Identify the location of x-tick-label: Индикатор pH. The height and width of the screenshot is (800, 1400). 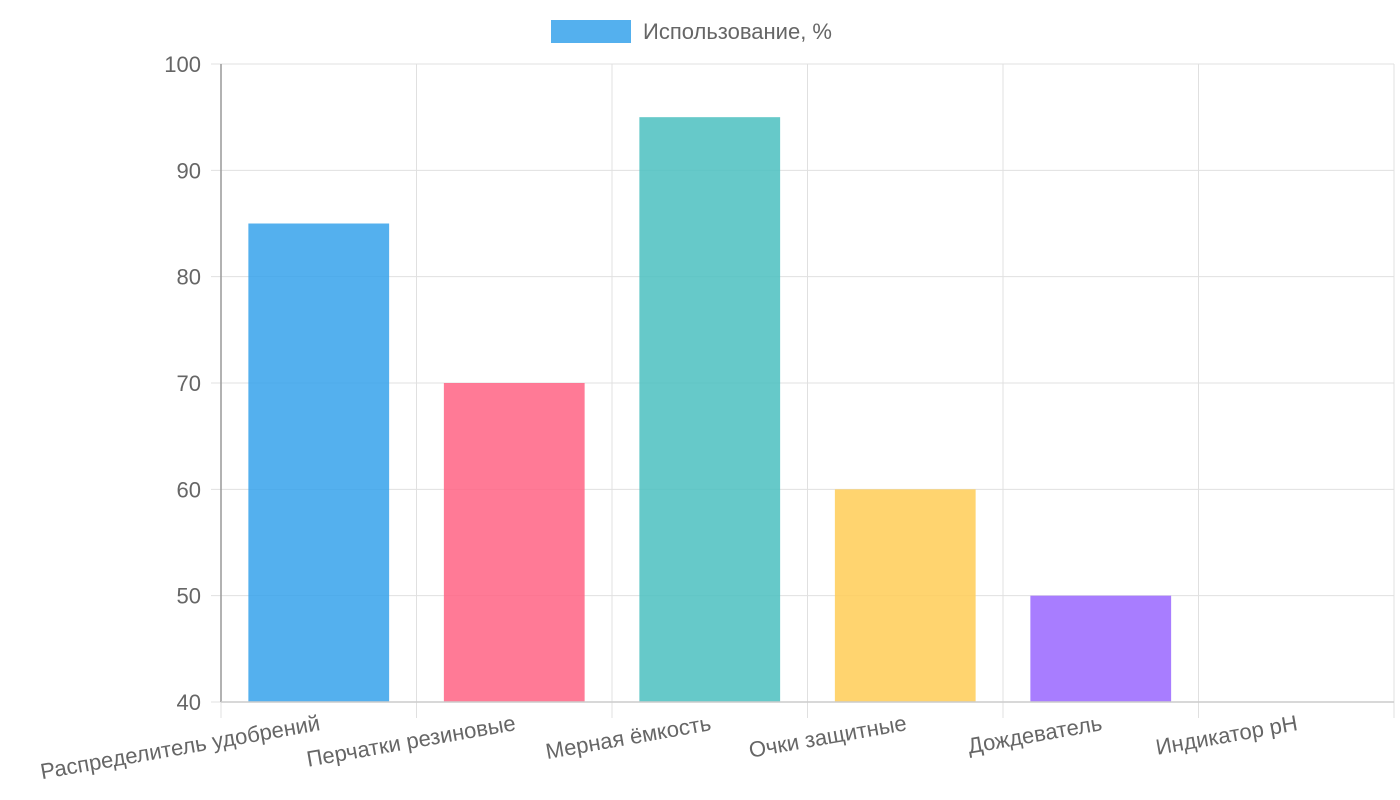
(1227, 735).